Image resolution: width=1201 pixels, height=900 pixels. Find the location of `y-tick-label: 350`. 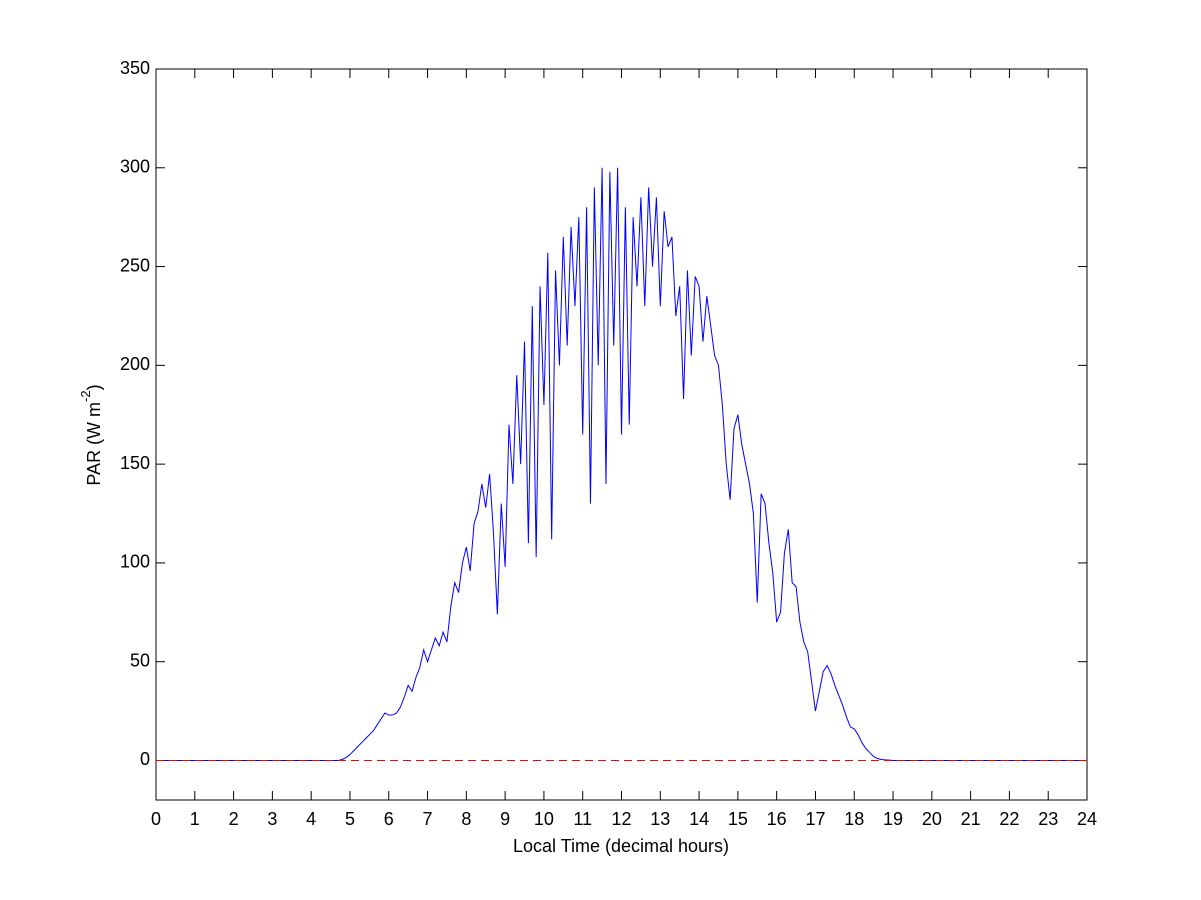

y-tick-label: 350 is located at coordinates (135, 68).